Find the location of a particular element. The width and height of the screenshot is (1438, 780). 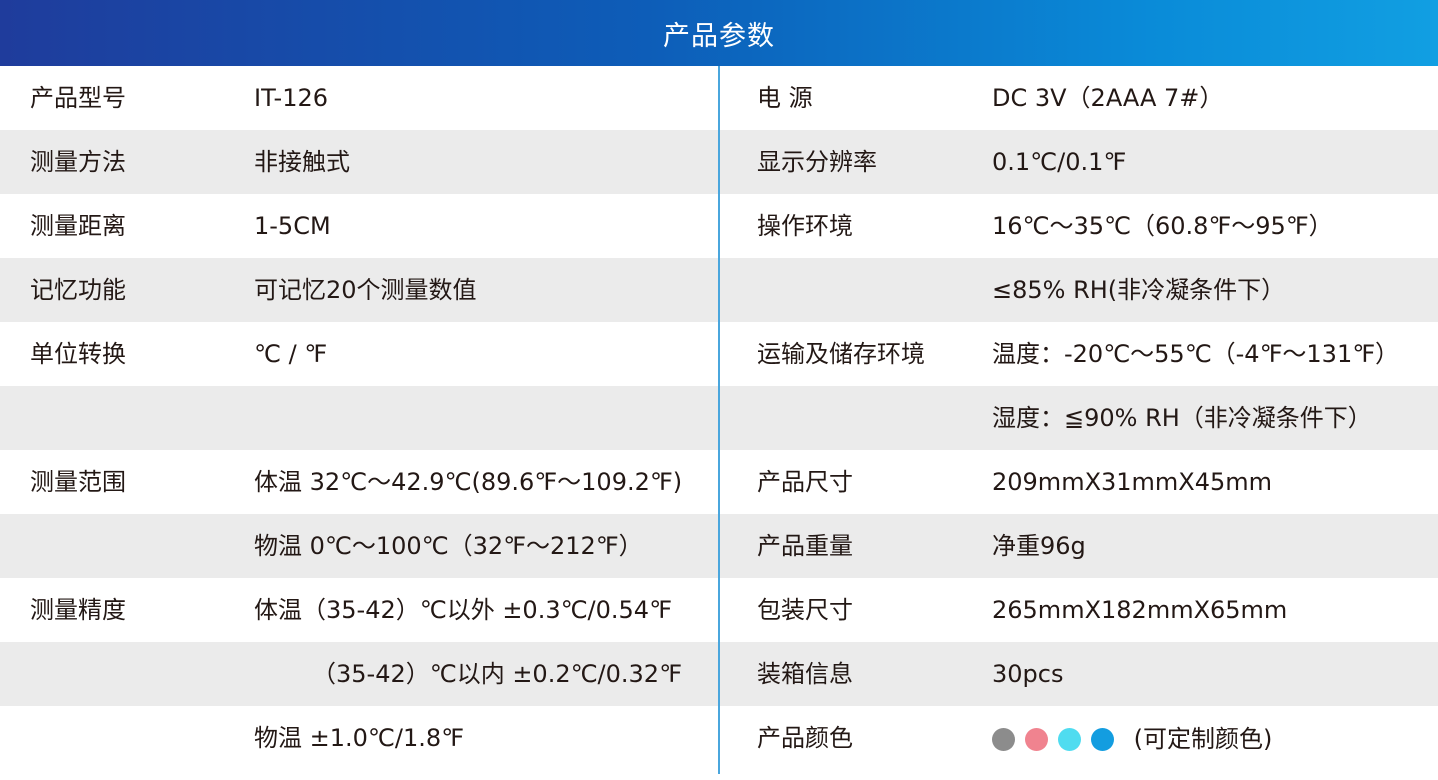

column-divider is located at coordinates (719, 420).